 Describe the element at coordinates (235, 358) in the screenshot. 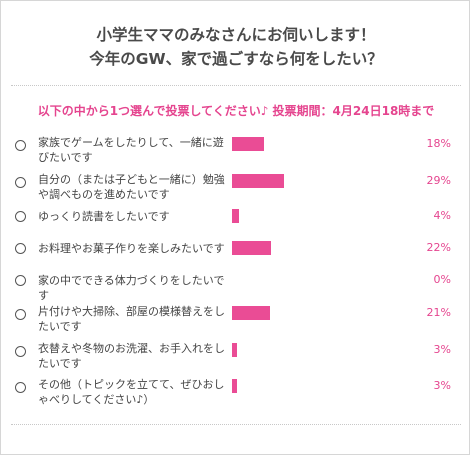

I see `poll-option-6: 衣替えや冬物のお洗濯、お手入れをしたいです 3%` at that location.